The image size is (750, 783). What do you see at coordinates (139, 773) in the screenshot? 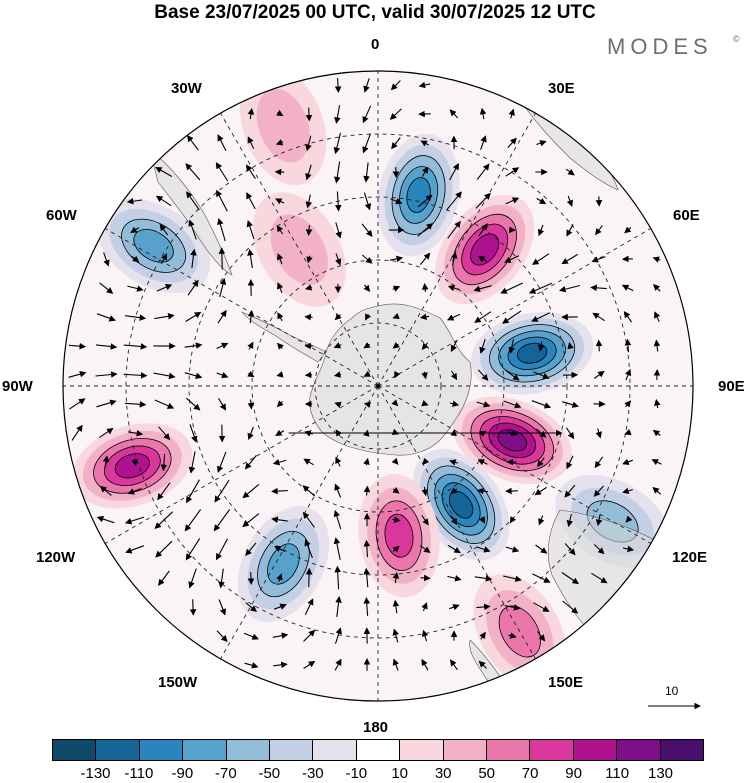
I see `colorbar-tick-label: -110` at bounding box center [139, 773].